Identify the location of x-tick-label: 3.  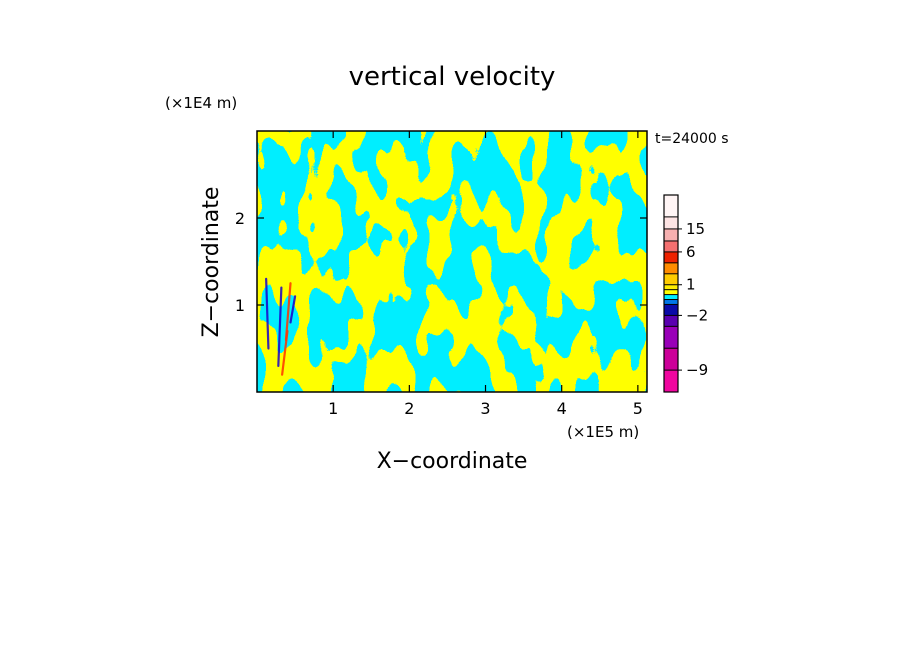
(485, 408).